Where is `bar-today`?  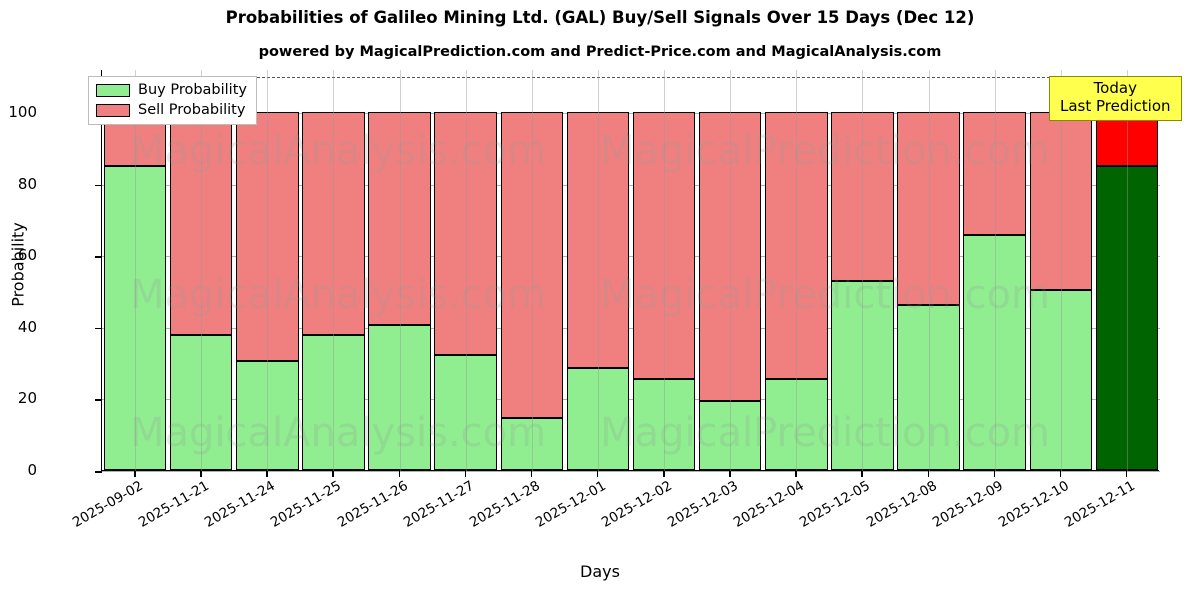
bar-today is located at coordinates (1127, 290).